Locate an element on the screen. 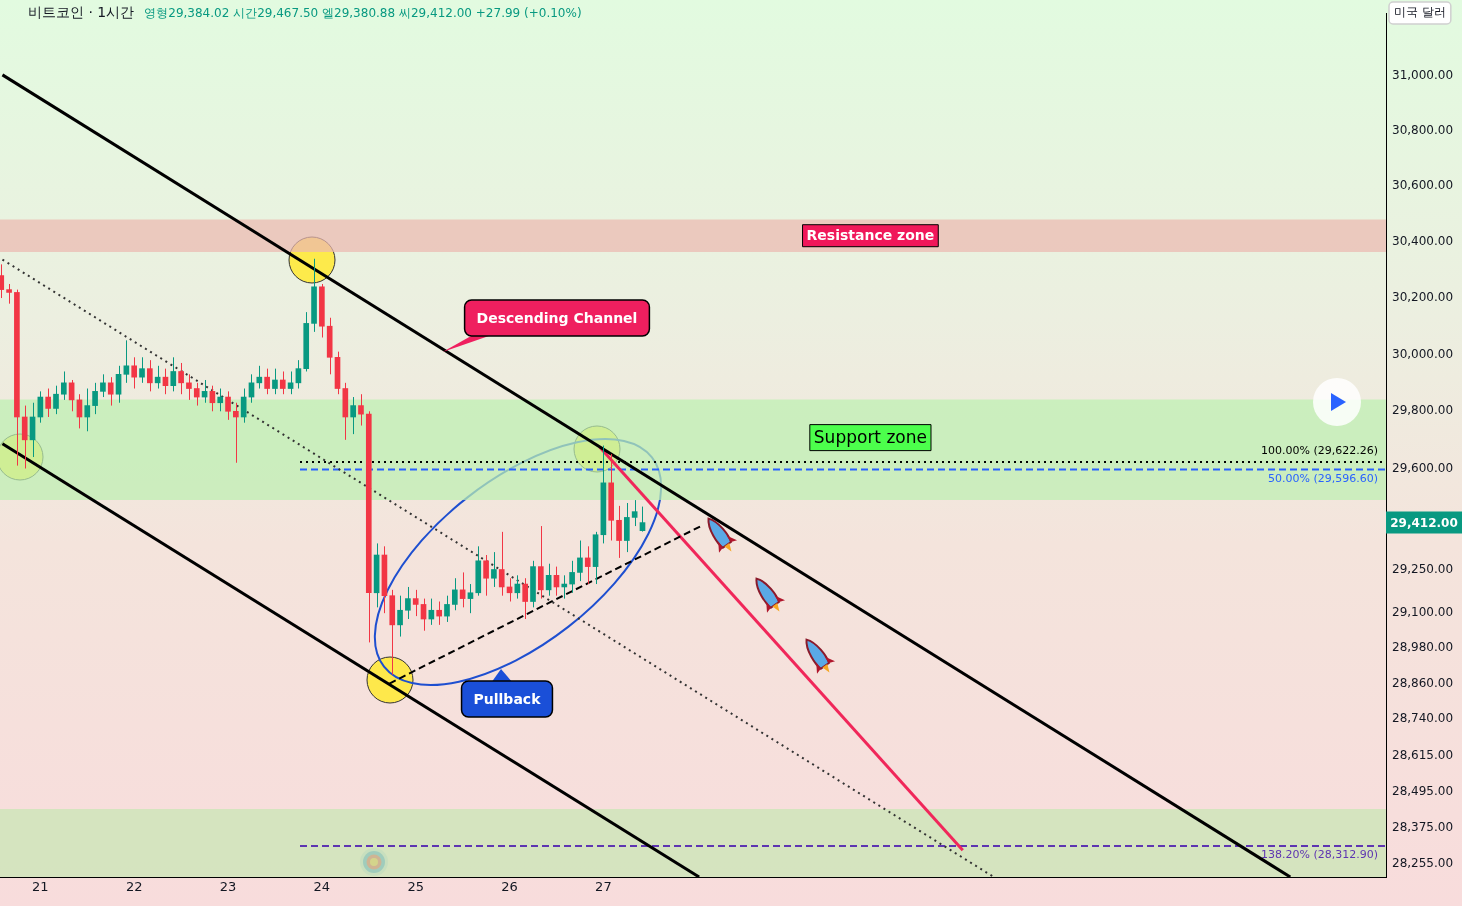 Image resolution: width=1462 pixels, height=906 pixels. y-tick-label: 30,000.00 is located at coordinates (1423, 353).